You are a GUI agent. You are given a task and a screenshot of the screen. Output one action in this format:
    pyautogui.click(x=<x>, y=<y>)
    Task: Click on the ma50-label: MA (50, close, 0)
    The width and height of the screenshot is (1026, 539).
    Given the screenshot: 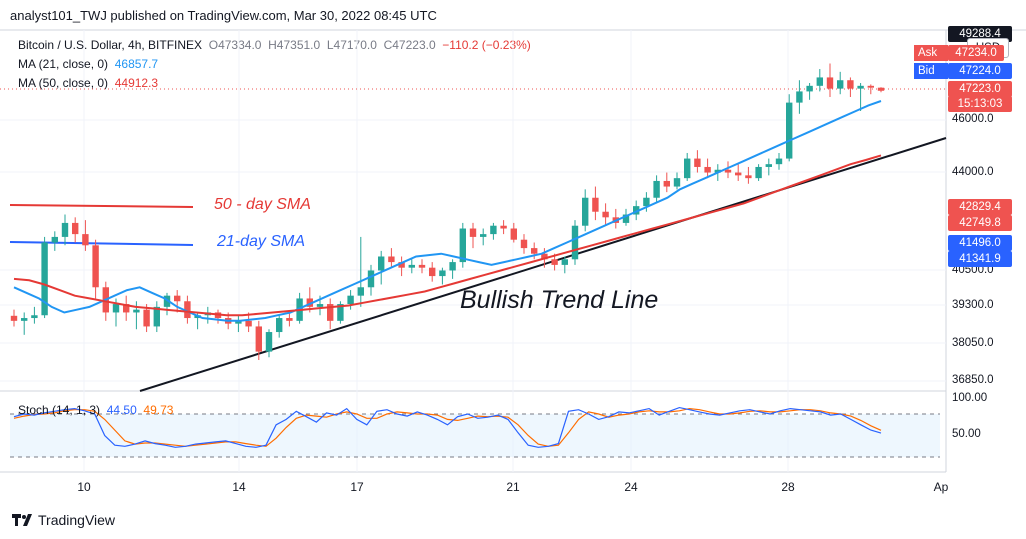 What is the action you would take?
    pyautogui.click(x=63, y=83)
    